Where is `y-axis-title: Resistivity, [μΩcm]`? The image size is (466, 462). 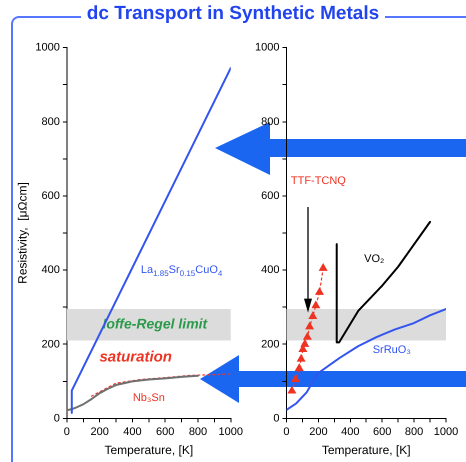
y-axis-title: Resistivity, [μΩcm] is located at coordinates (23, 233).